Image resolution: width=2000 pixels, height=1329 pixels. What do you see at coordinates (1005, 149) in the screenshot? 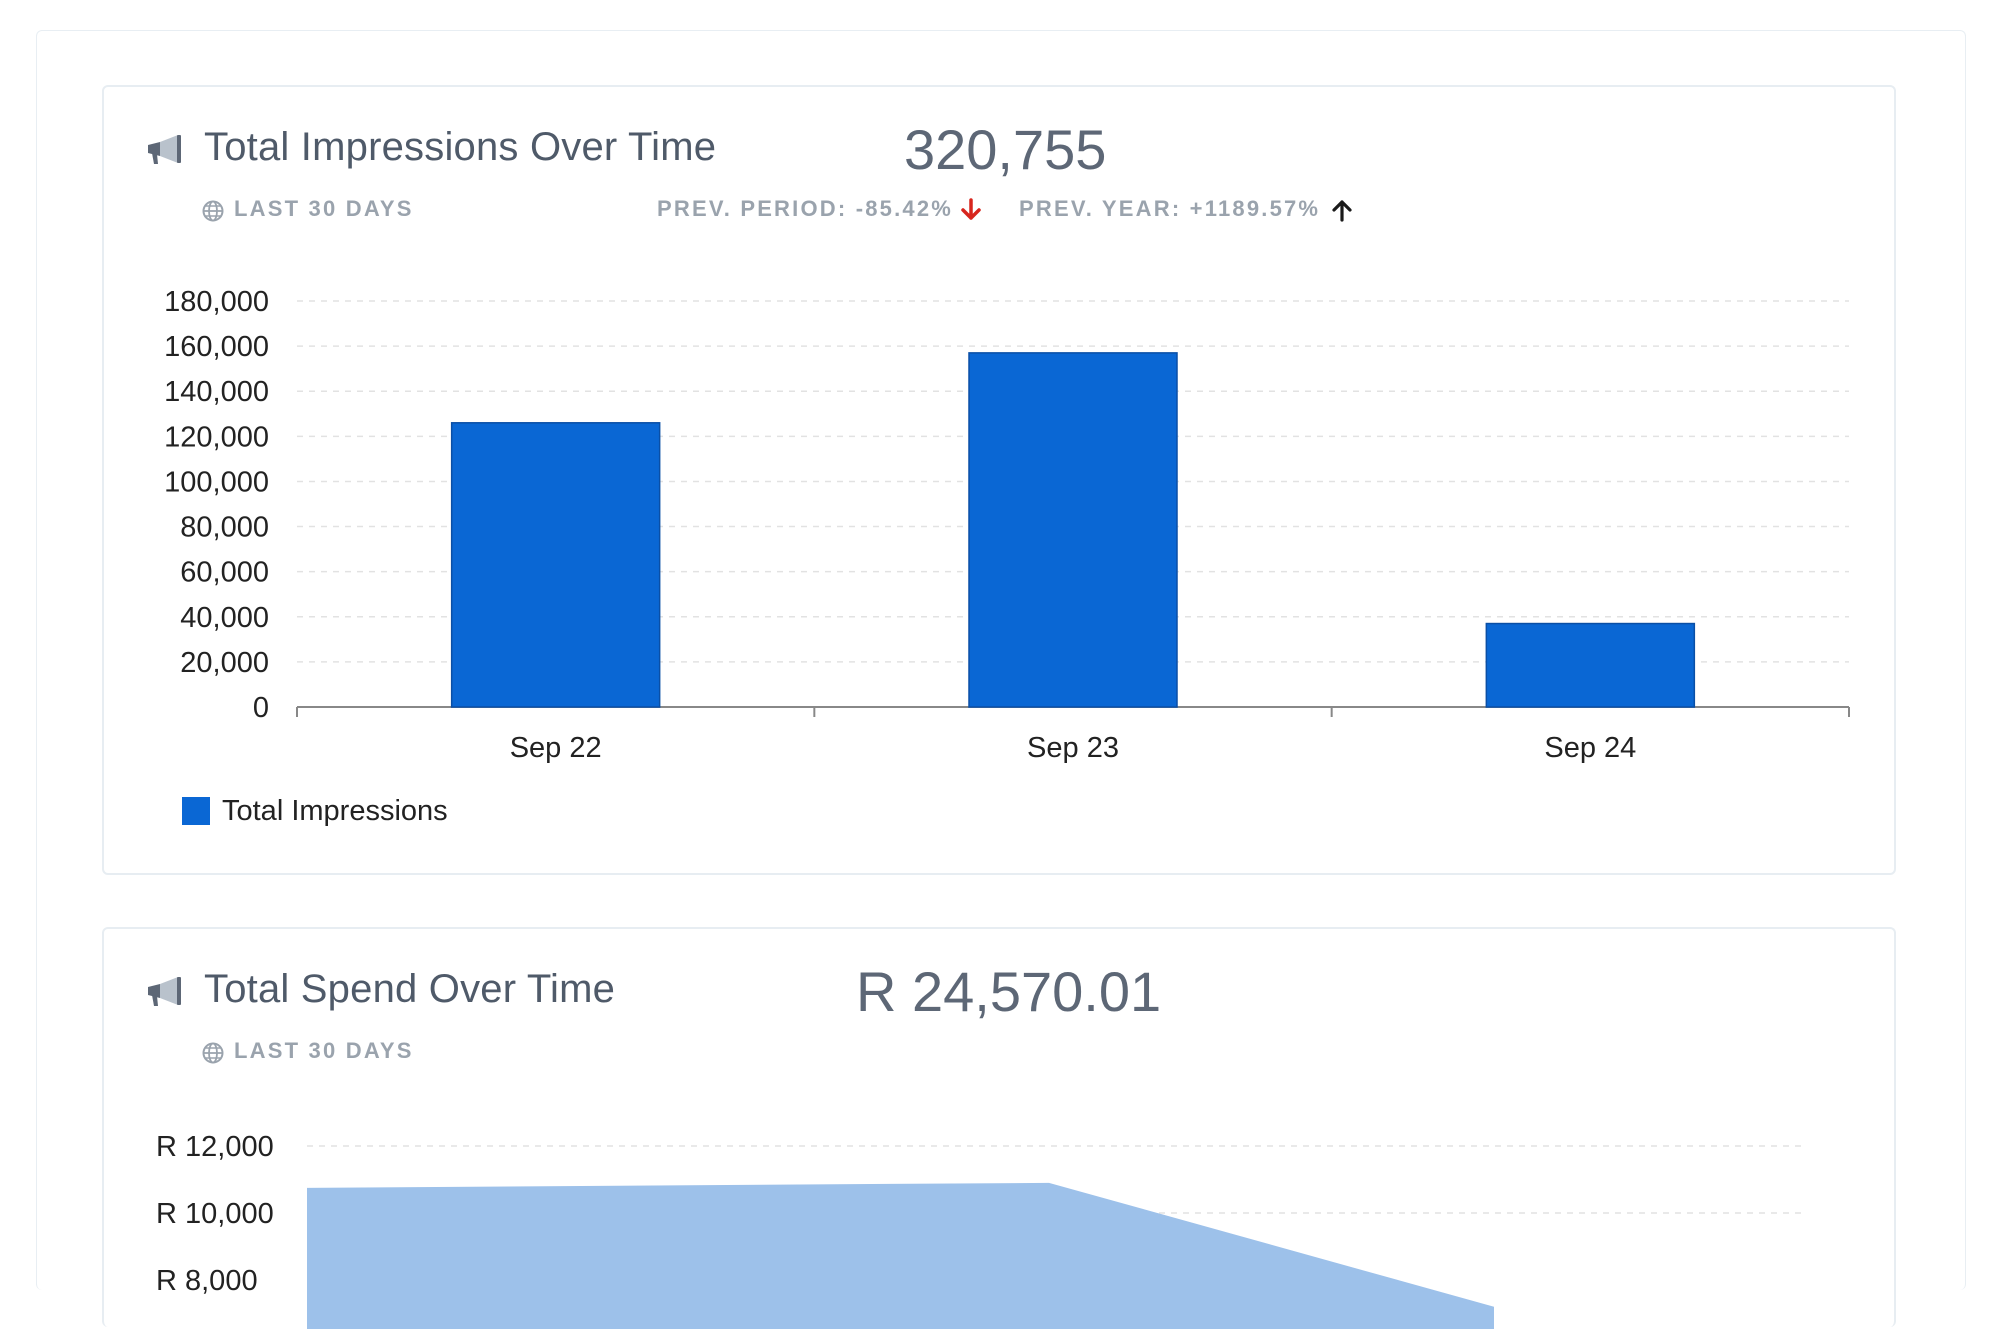
I see `total-impressions-value: 320,755` at bounding box center [1005, 149].